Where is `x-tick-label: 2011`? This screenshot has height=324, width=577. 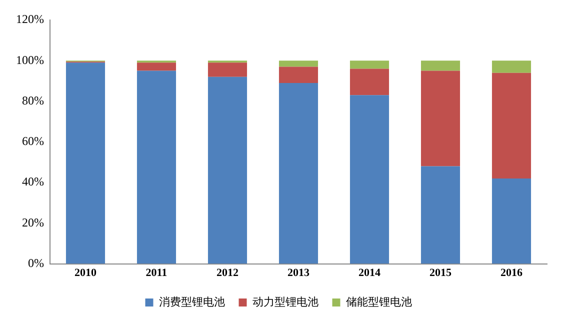 x-tick-label: 2011 is located at coordinates (157, 273).